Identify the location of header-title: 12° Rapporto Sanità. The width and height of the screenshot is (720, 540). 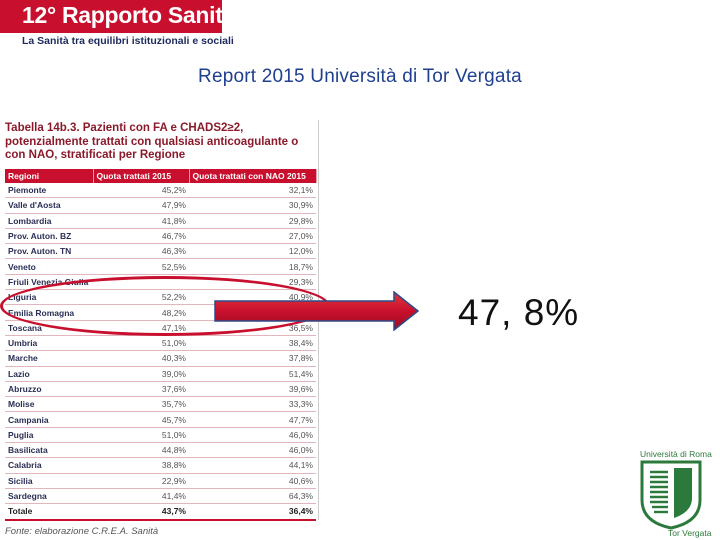
(129, 15).